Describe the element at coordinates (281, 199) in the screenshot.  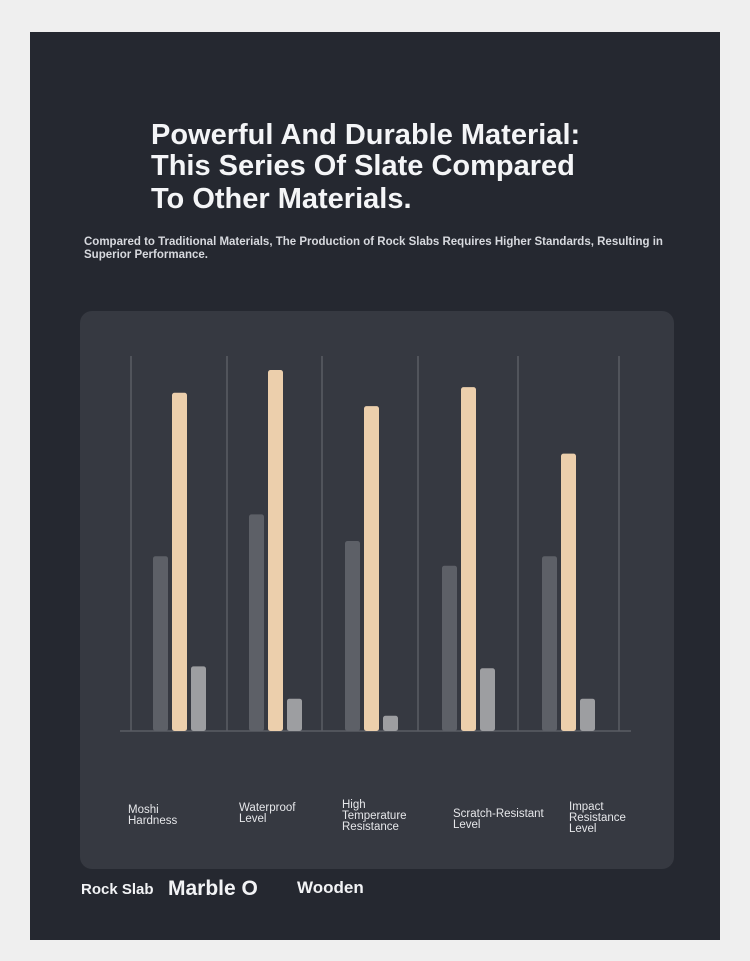
I see `title-line-3: To Other Materials.` at that location.